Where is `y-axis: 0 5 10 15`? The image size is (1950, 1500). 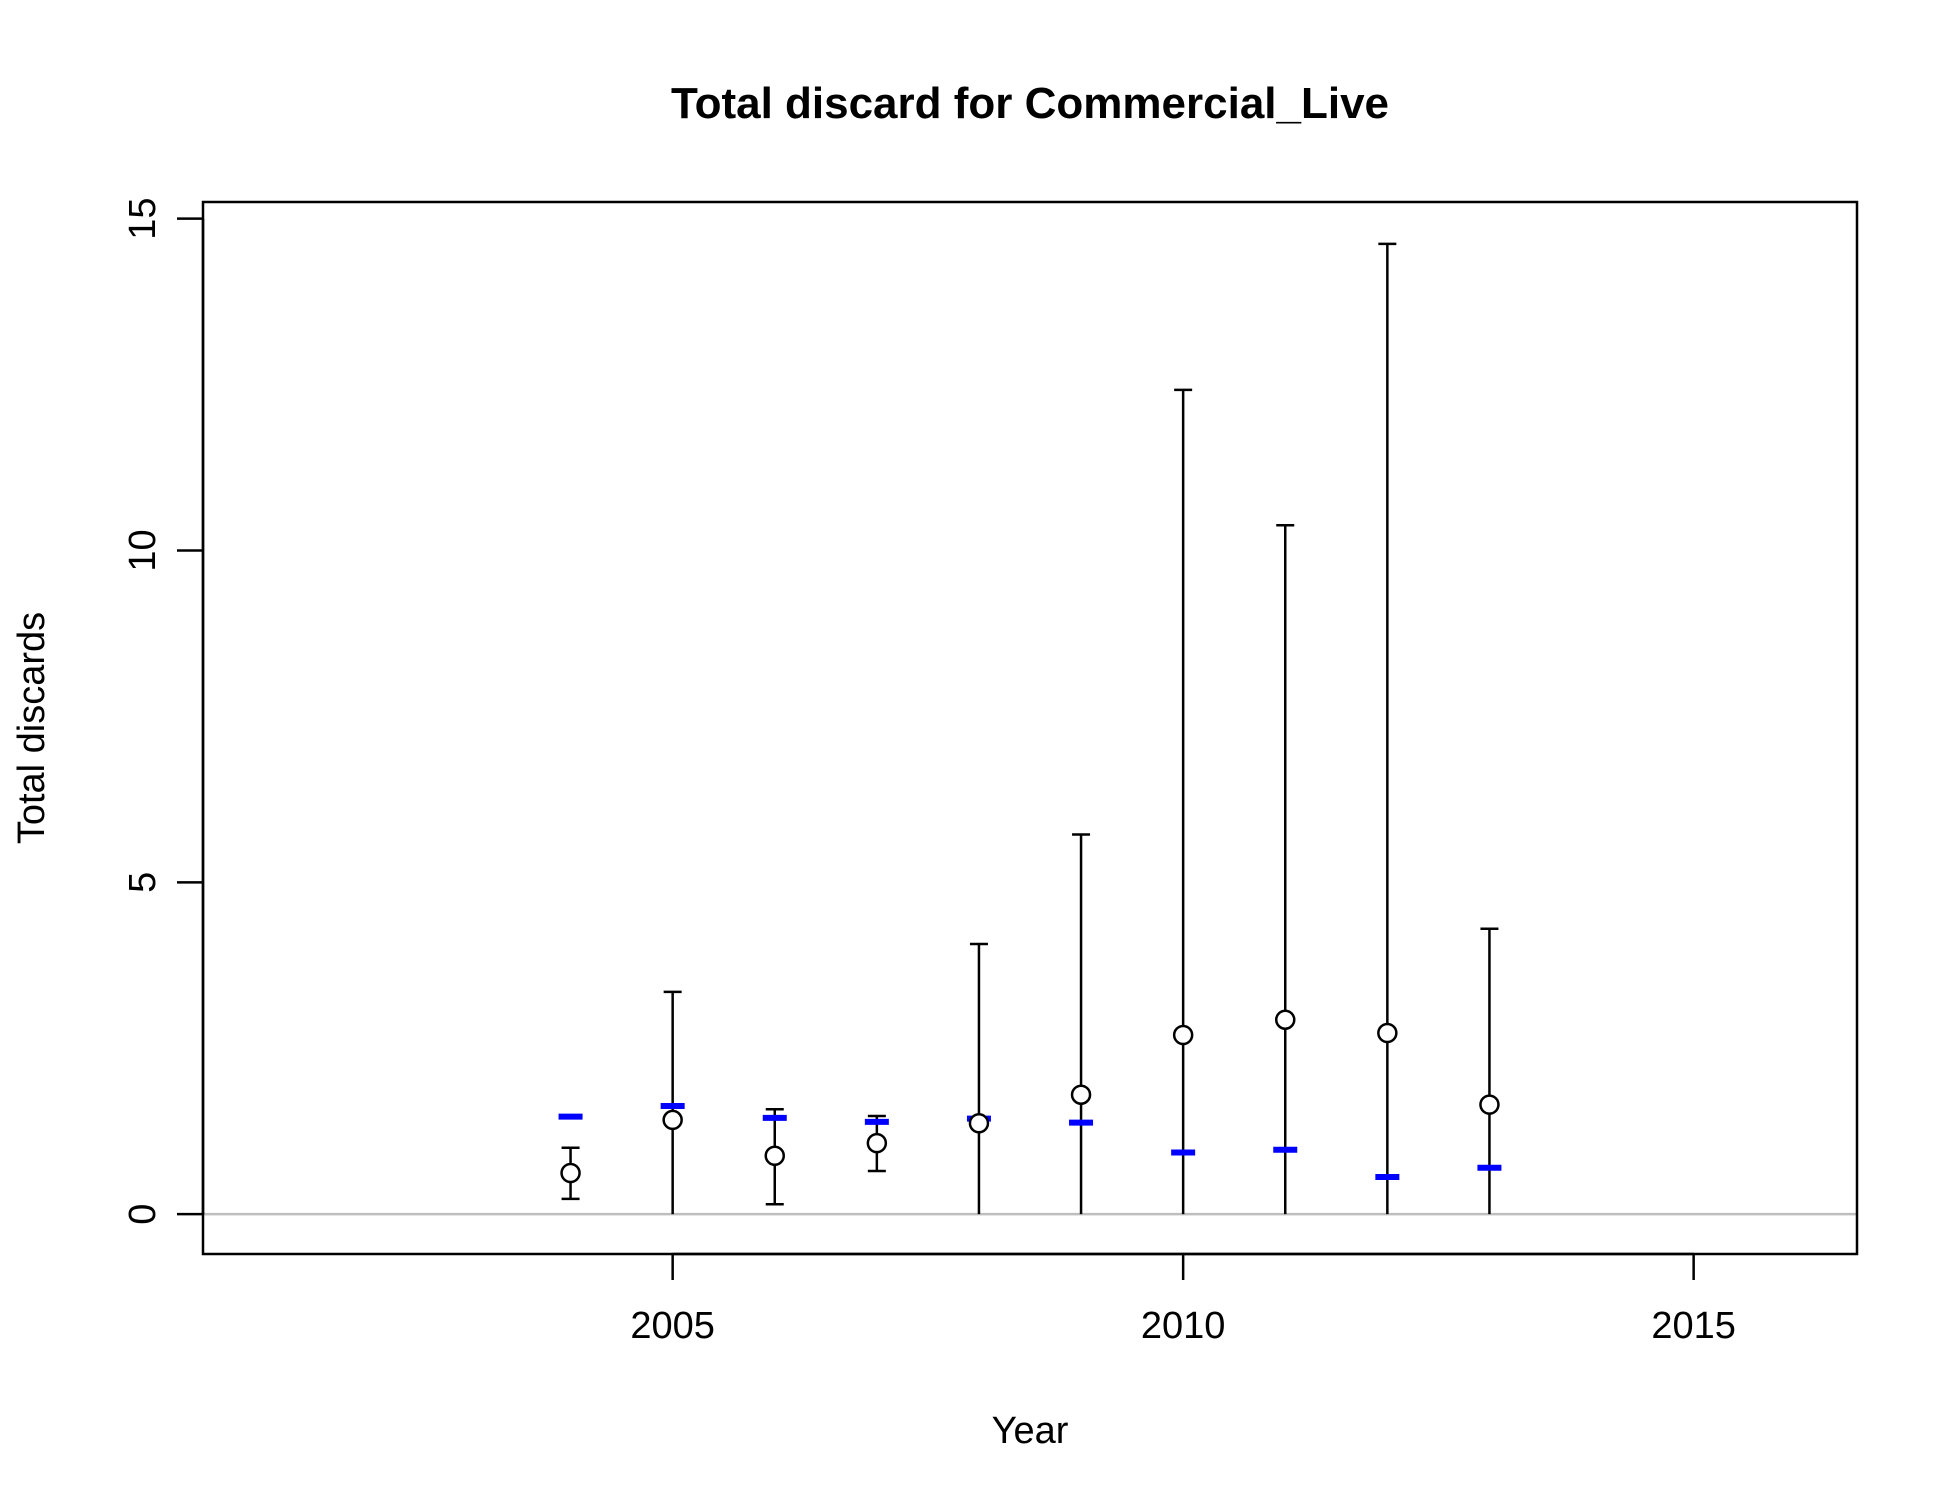 y-axis: 0 5 10 15 is located at coordinates (163, 711).